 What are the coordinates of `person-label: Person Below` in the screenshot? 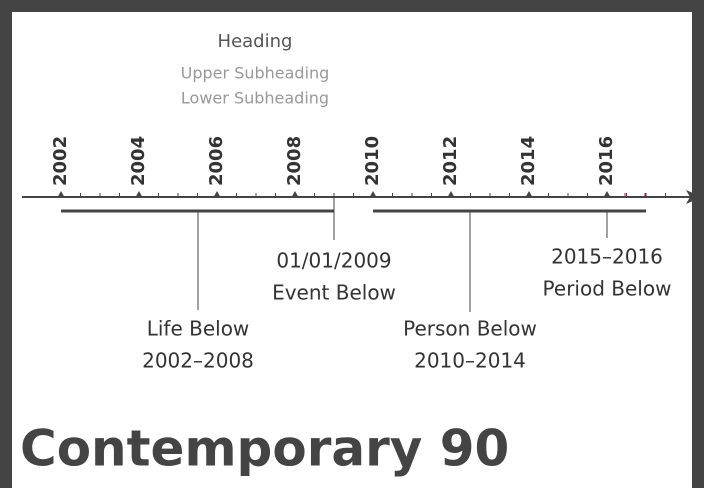 It's located at (470, 329).